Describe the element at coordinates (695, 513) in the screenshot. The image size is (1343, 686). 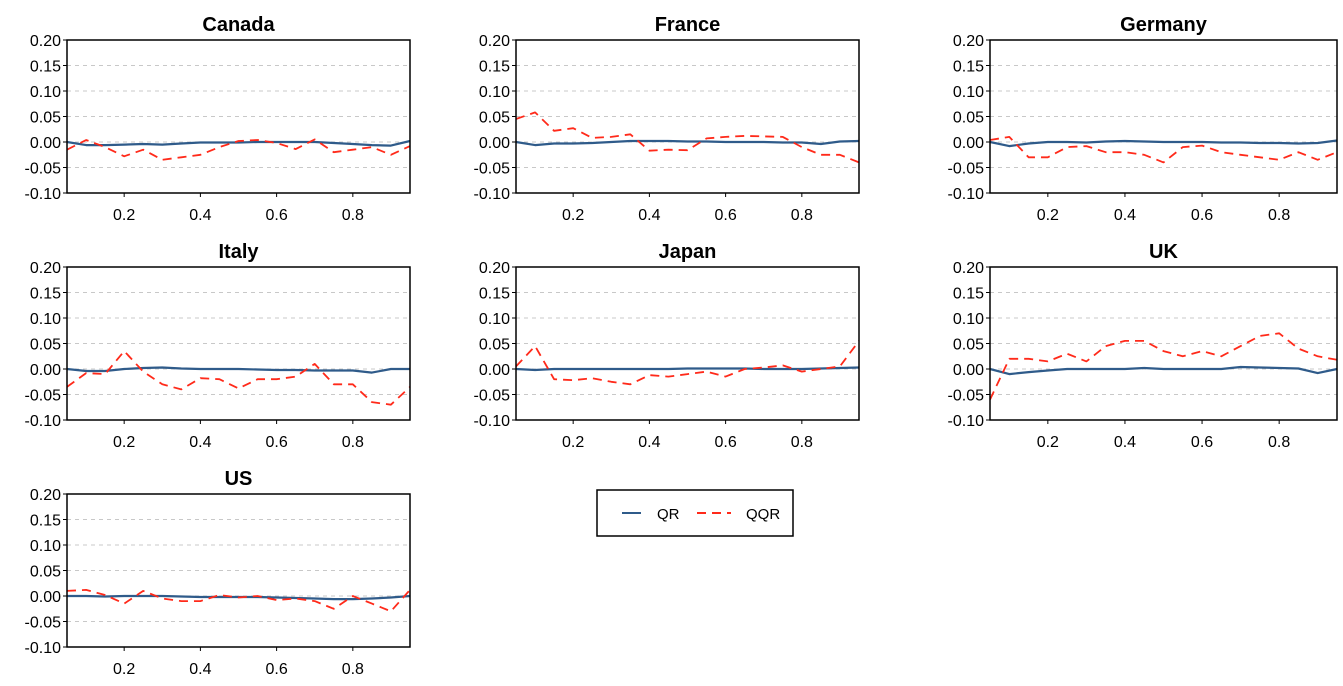
I see `legend: QR QQR` at that location.